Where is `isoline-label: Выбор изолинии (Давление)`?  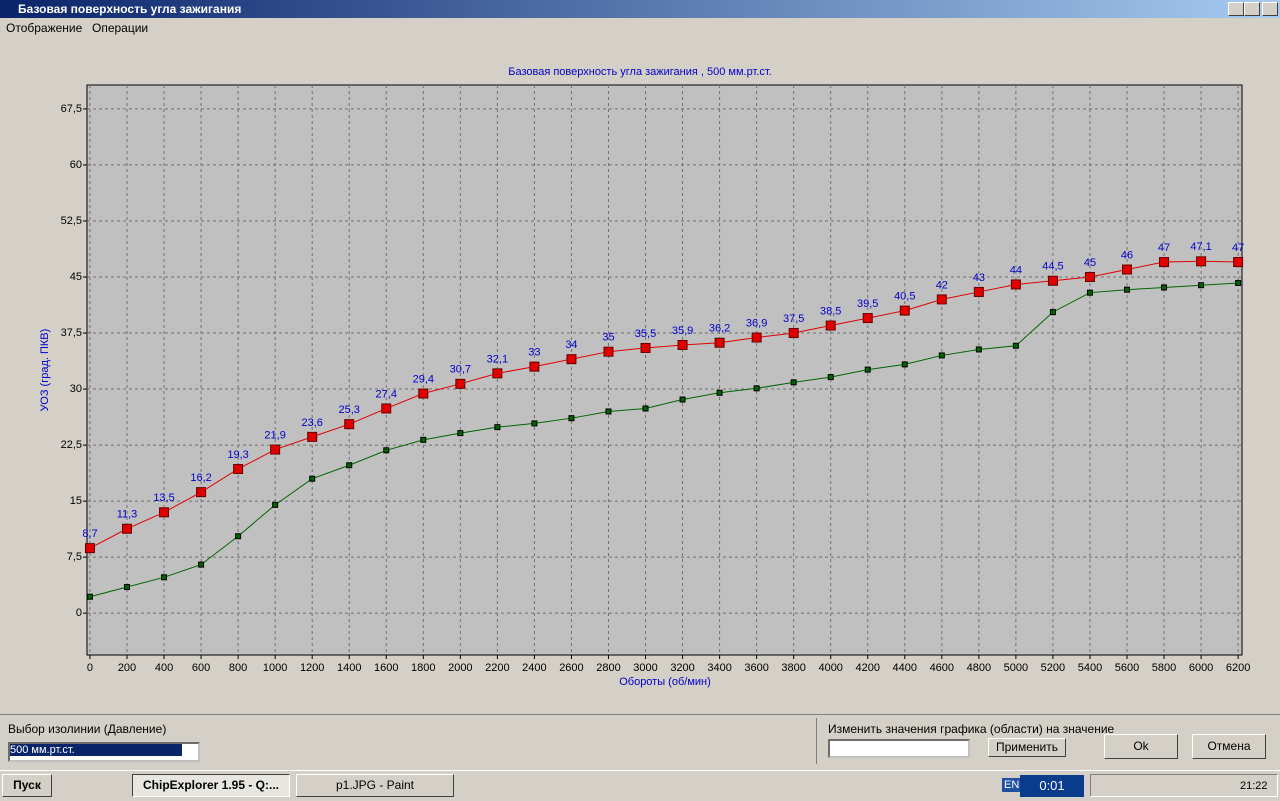 isoline-label: Выбор изолинии (Давление) is located at coordinates (87, 729).